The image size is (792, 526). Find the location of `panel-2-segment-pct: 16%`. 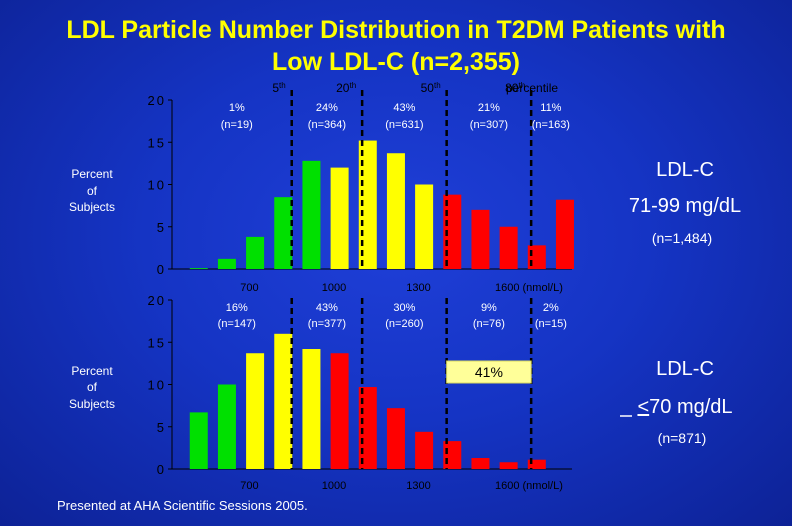

panel-2-segment-pct: 16% is located at coordinates (237, 308).